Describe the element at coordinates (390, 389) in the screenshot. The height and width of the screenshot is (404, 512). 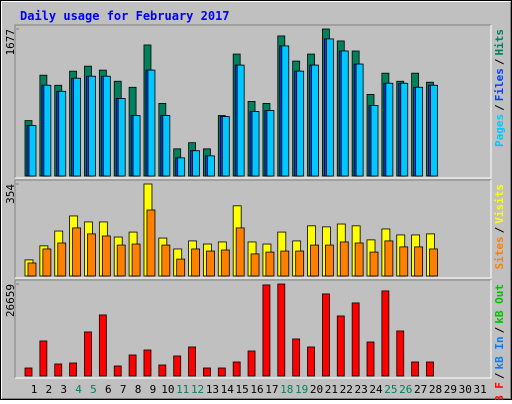
I see `x-tick-label: 25` at that location.